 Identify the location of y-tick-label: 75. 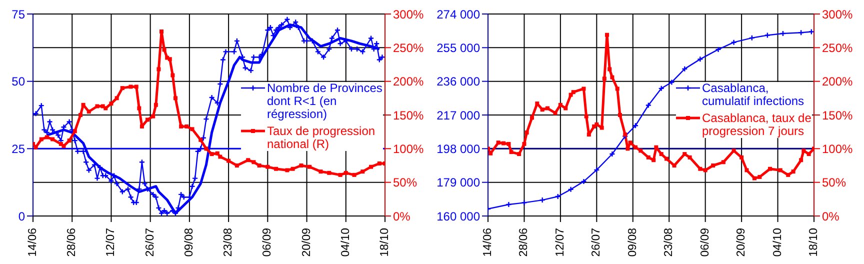
(19, 14).